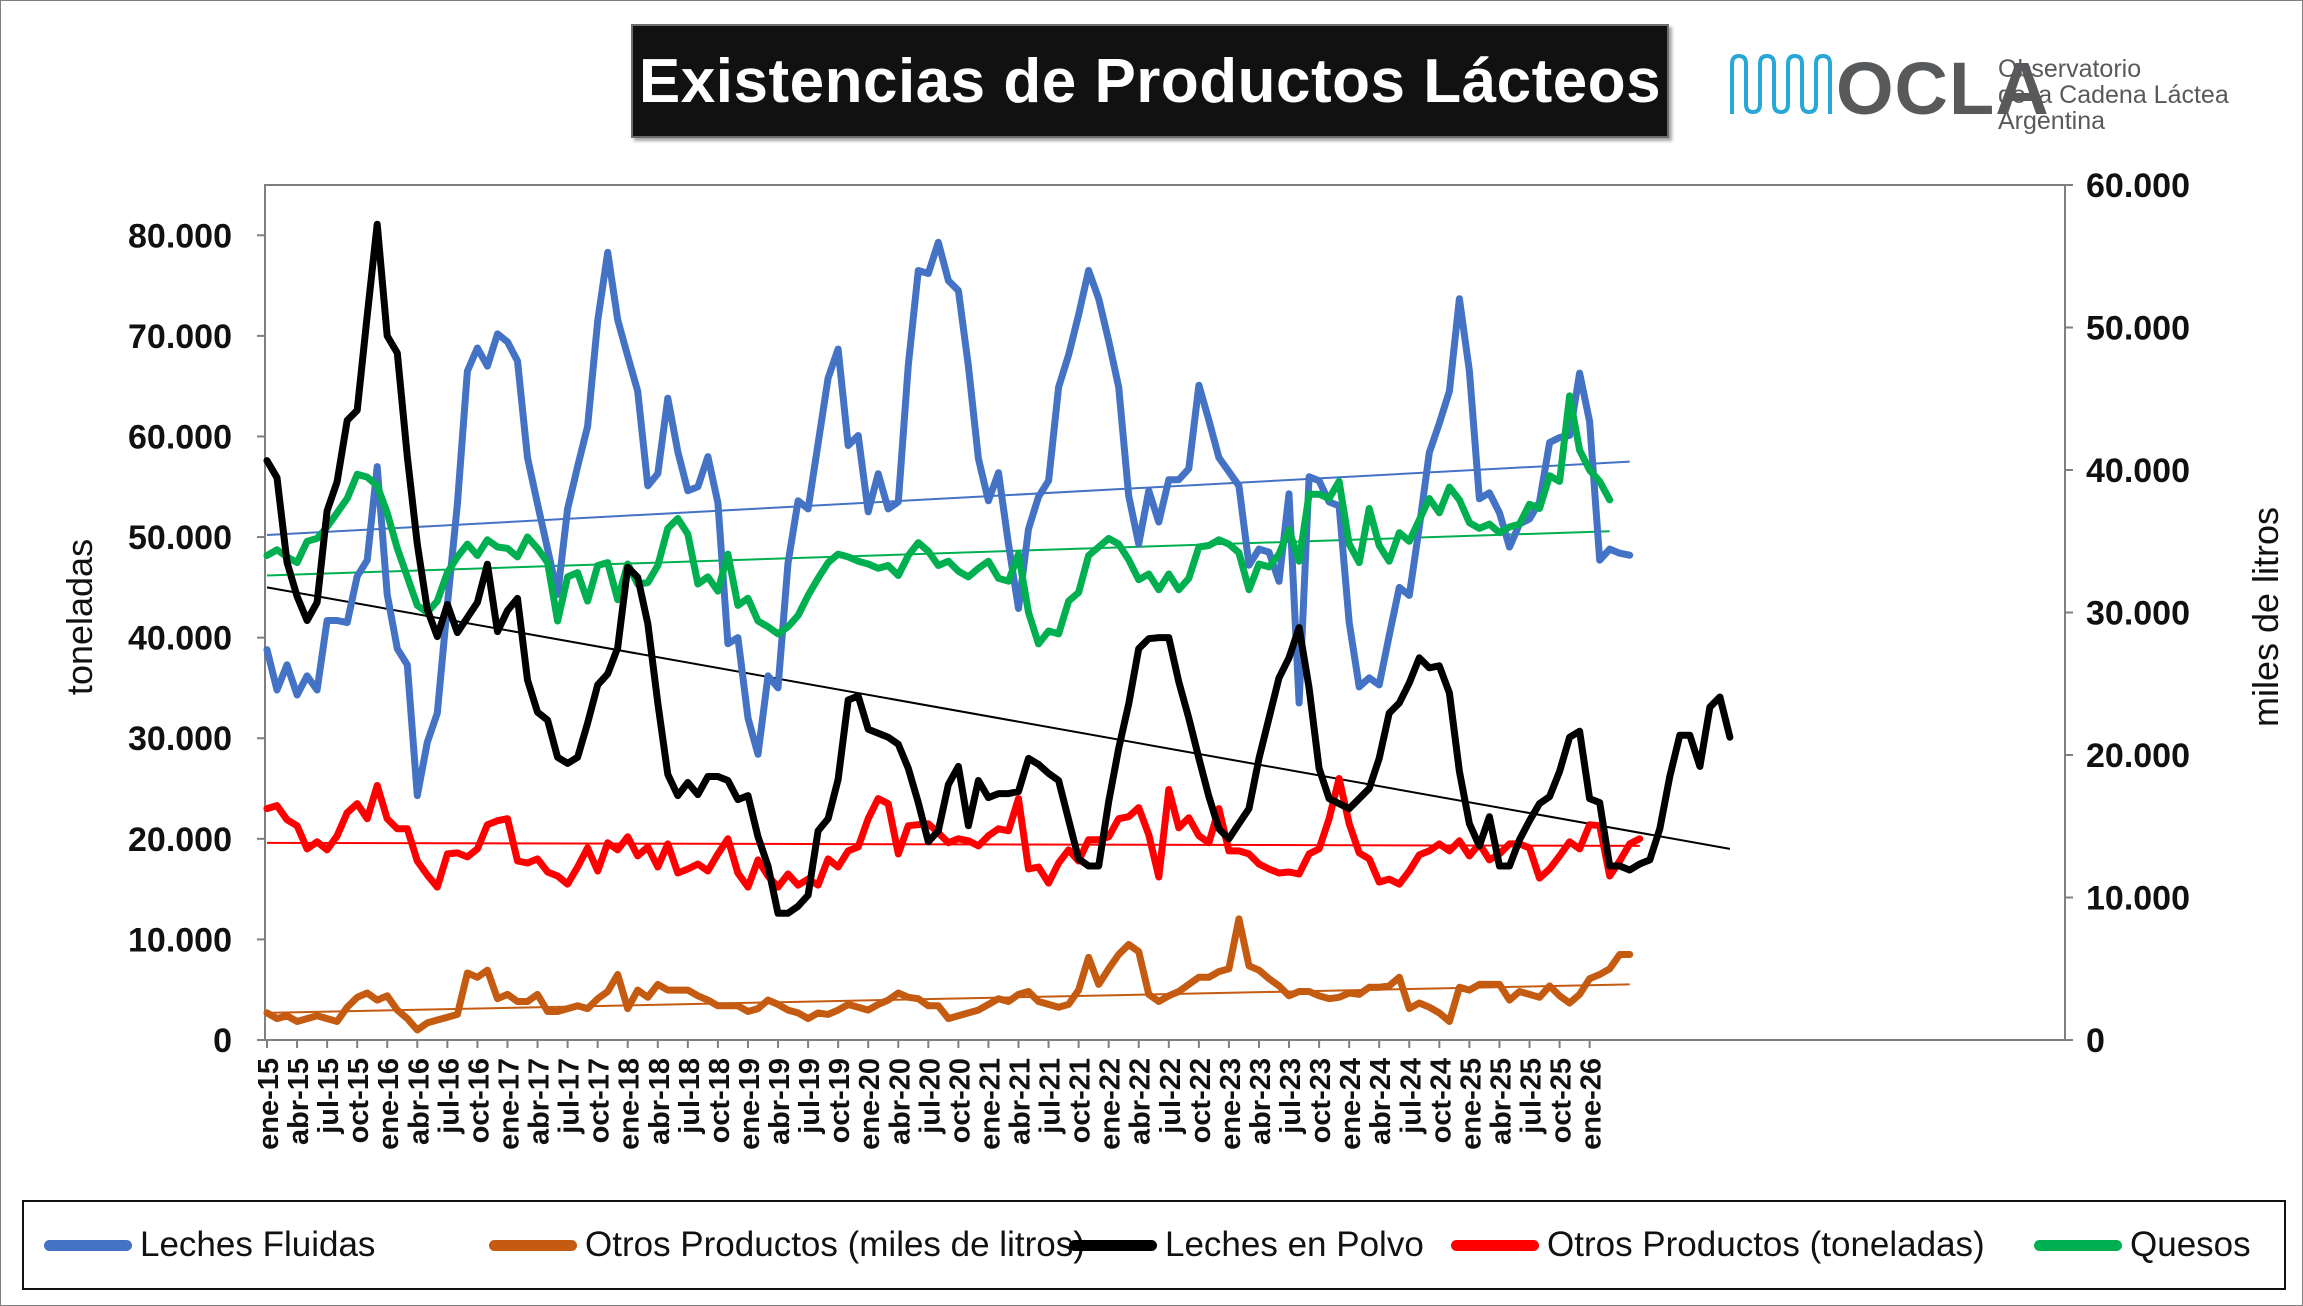 This screenshot has width=2303, height=1306. Describe the element at coordinates (960, 1100) in the screenshot. I see `x-tick-label: oct-20` at that location.